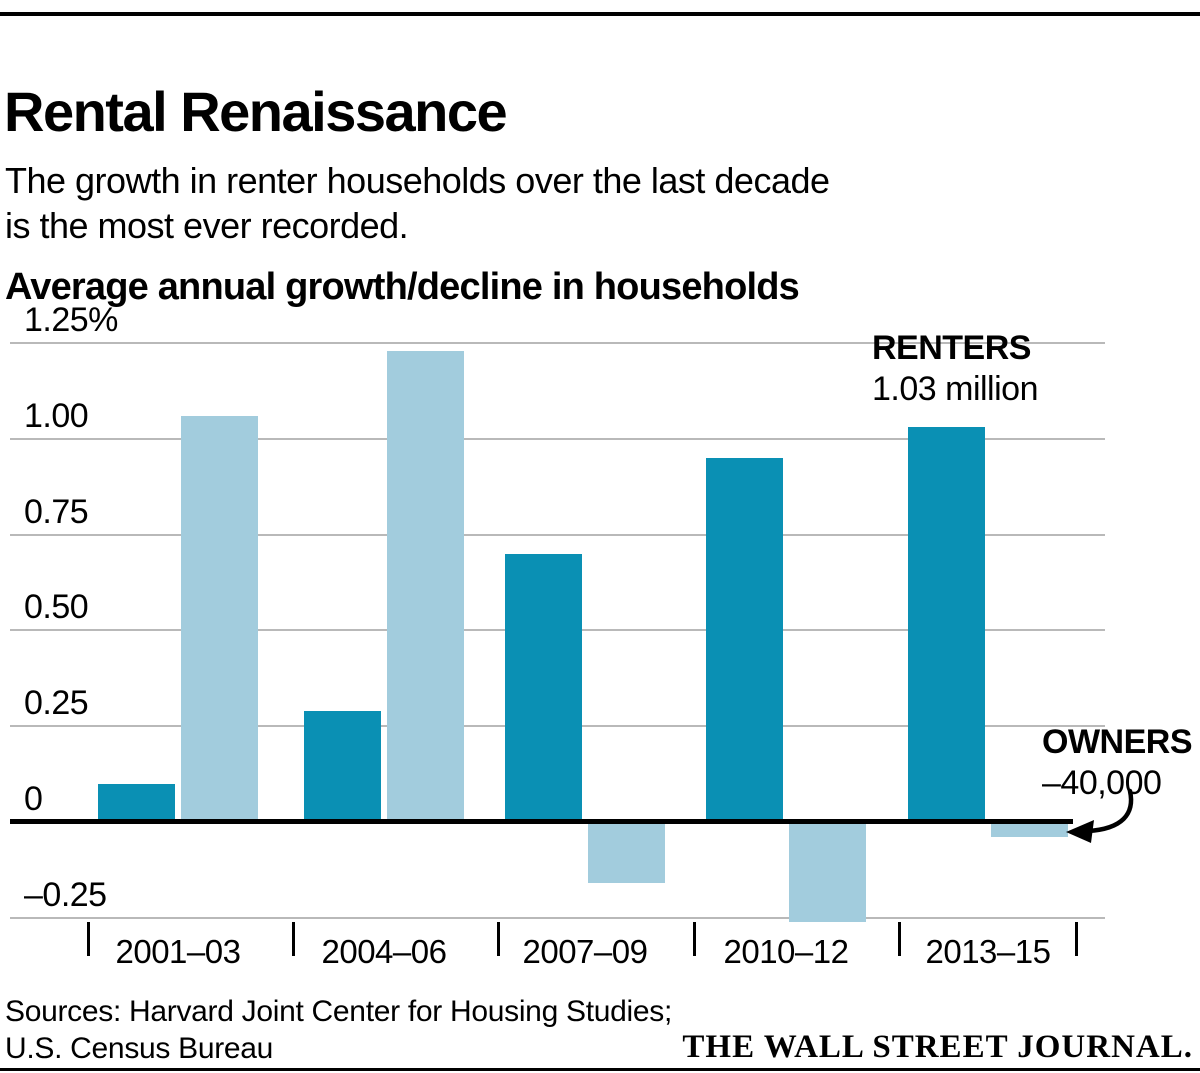 The width and height of the screenshot is (1200, 1073). I want to click on owners-value-label: –40,000, so click(1102, 783).